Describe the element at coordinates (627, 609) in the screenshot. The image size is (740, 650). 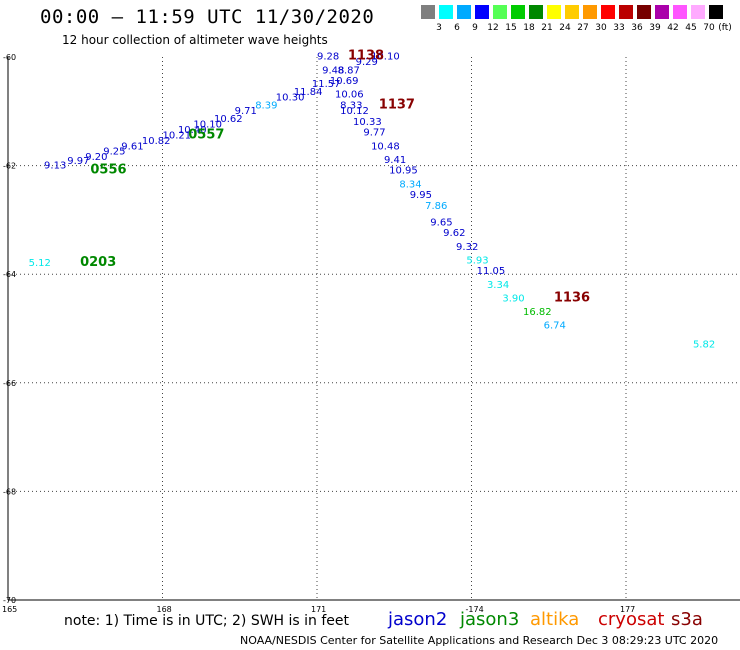
I see `lon-tick-label: 177` at that location.